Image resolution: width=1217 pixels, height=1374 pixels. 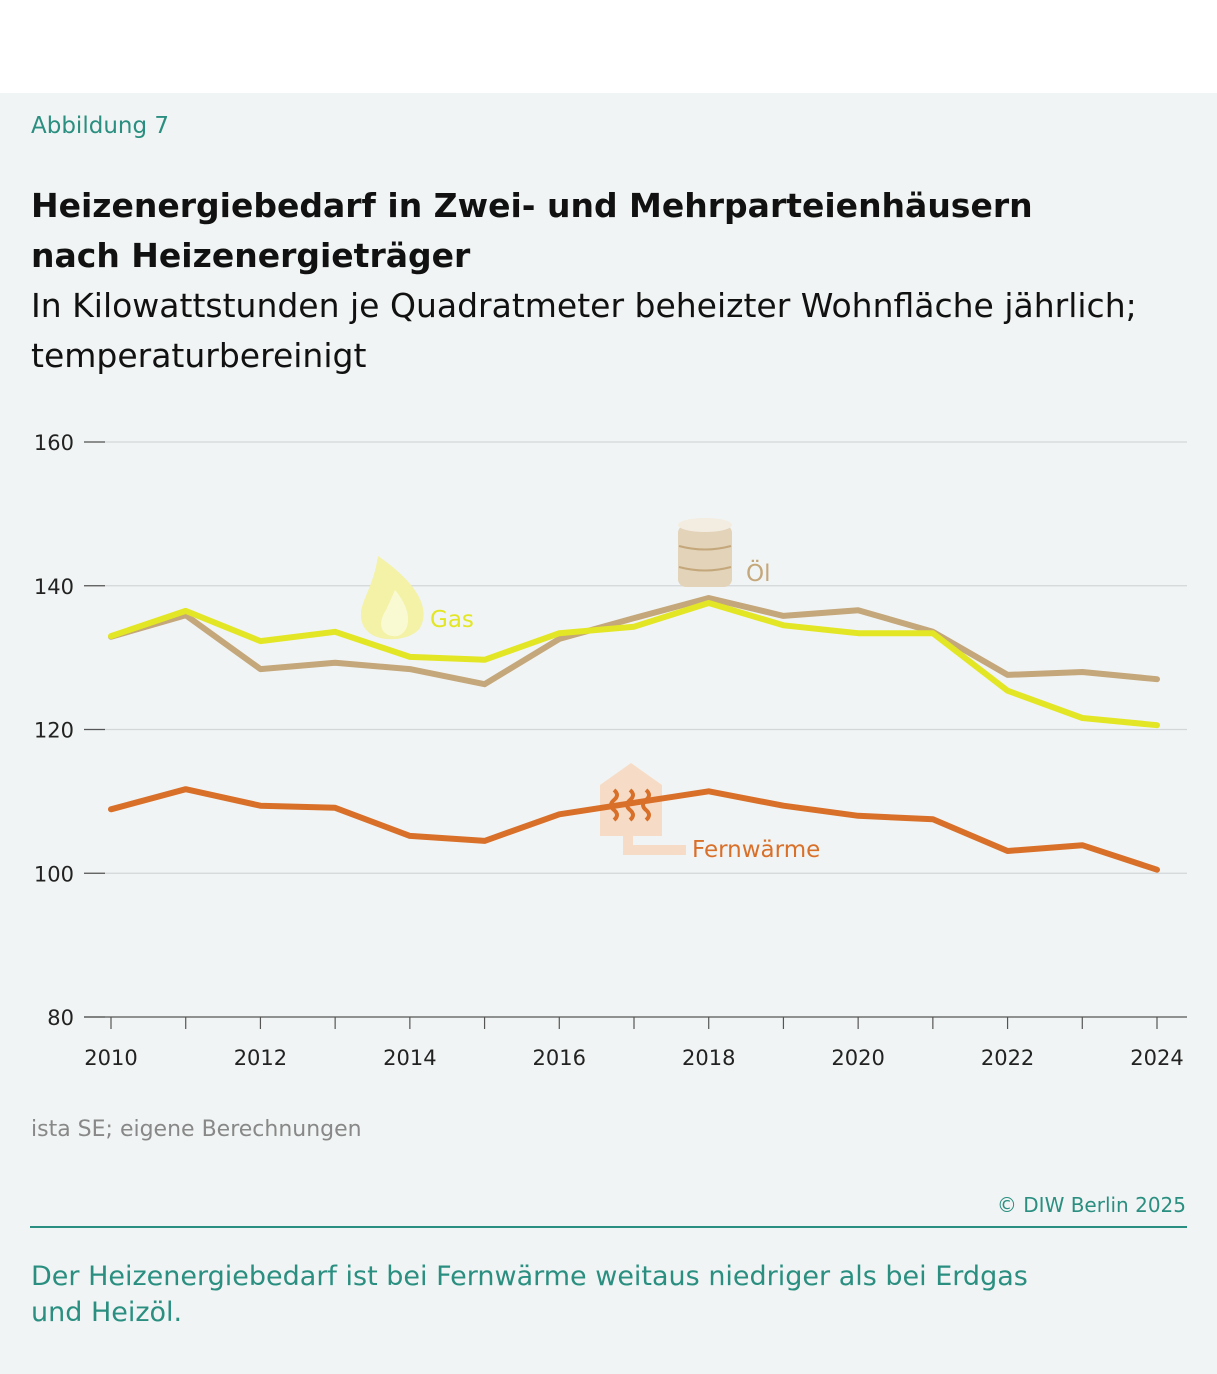 What do you see at coordinates (452, 620) in the screenshot?
I see `series-label: Gas` at bounding box center [452, 620].